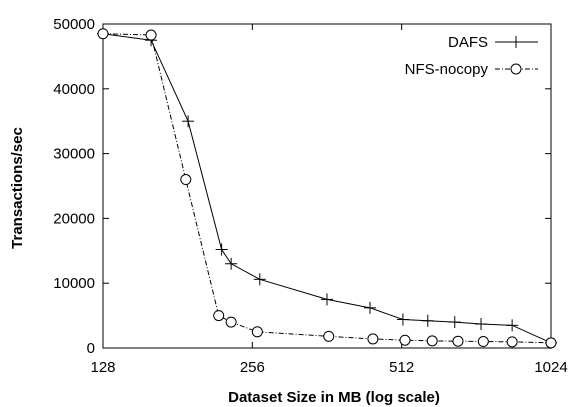 The width and height of the screenshot is (572, 407). Describe the element at coordinates (102, 367) in the screenshot. I see `x-tick-label: 128` at that location.